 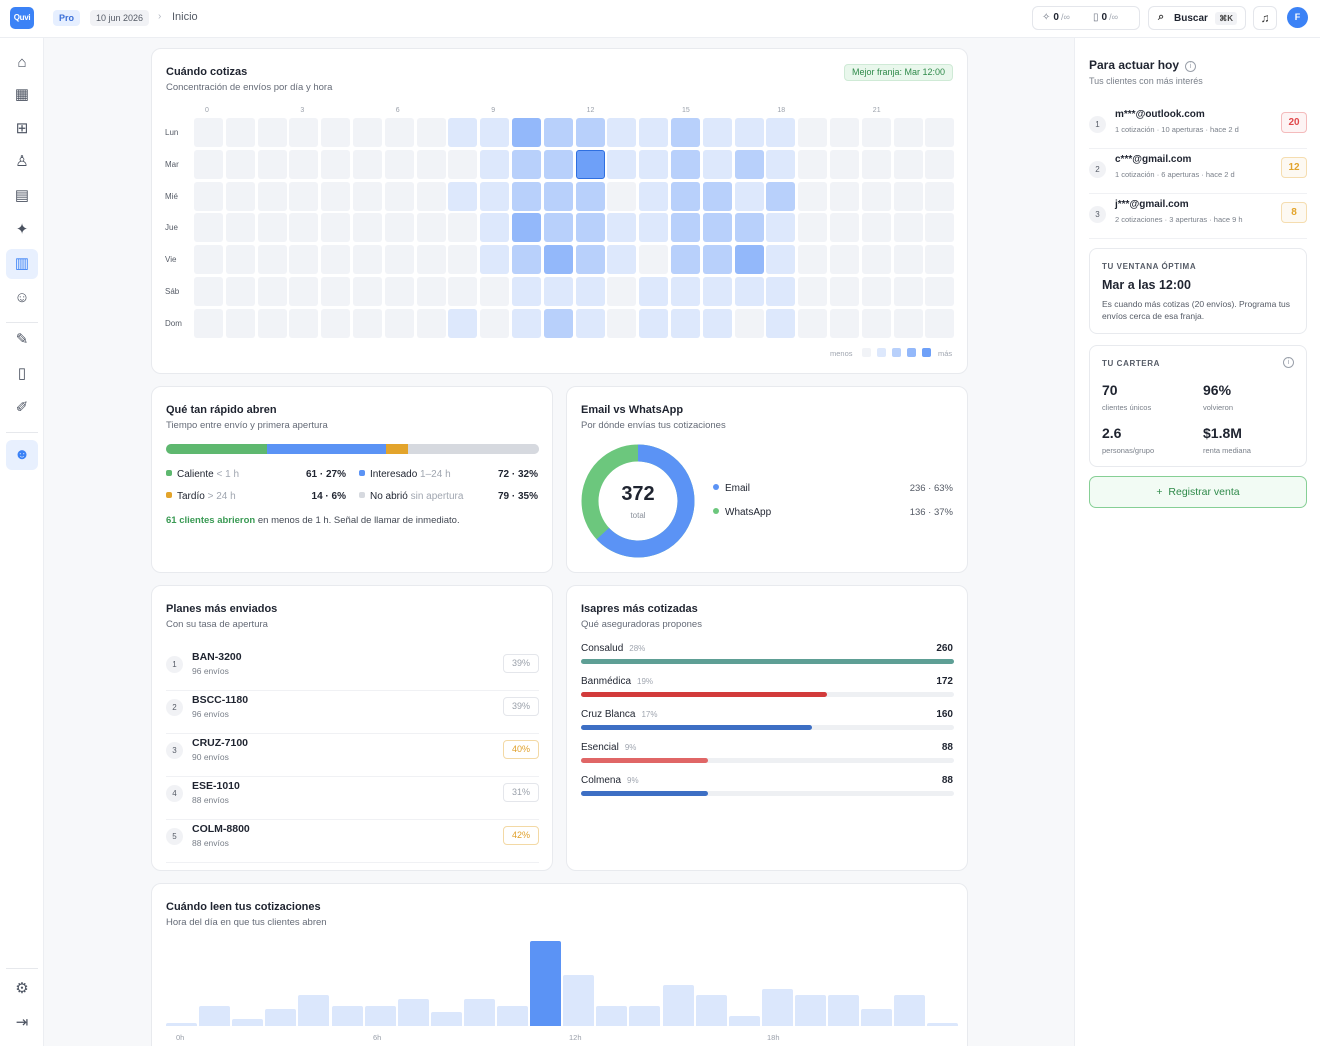 What do you see at coordinates (22, 339) in the screenshot?
I see `nav-wrench-icon: ✎` at bounding box center [22, 339].